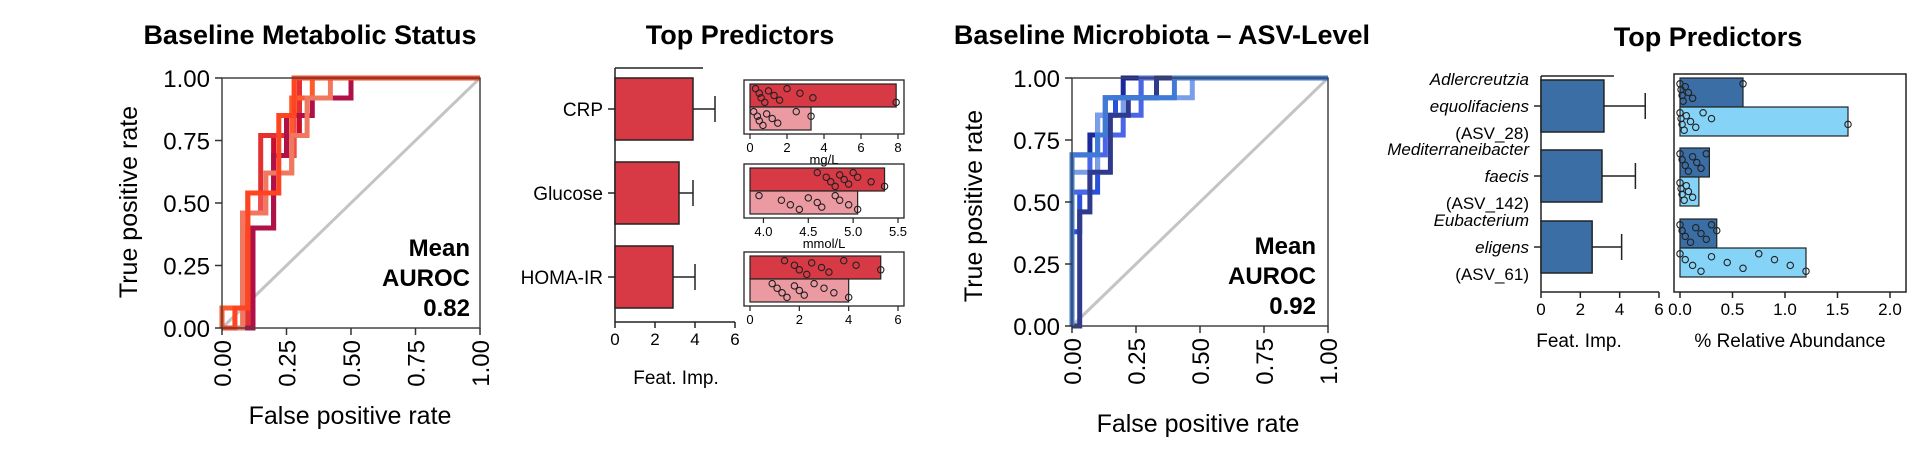 The width and height of the screenshot is (1920, 451). I want to click on roc-microbiota-ylabel: True positive rate, so click(974, 206).